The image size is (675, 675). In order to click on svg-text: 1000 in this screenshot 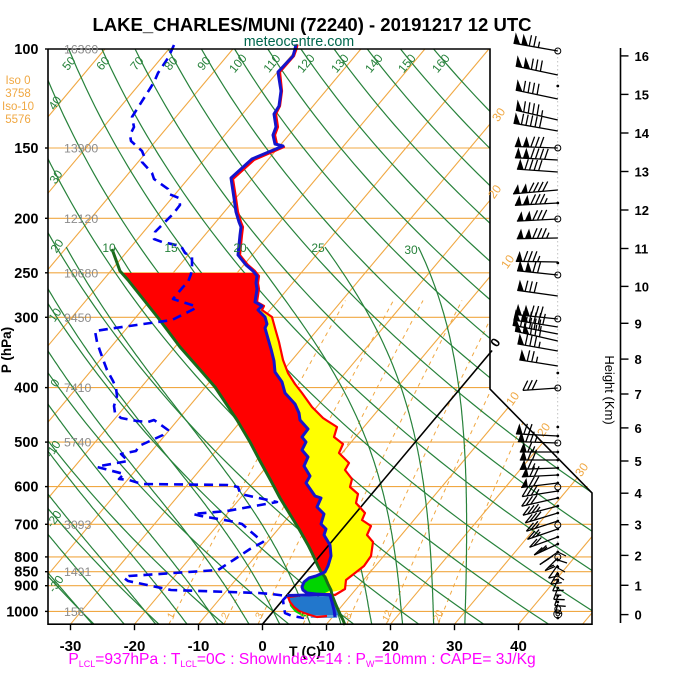, I will do `click(22, 612)`.